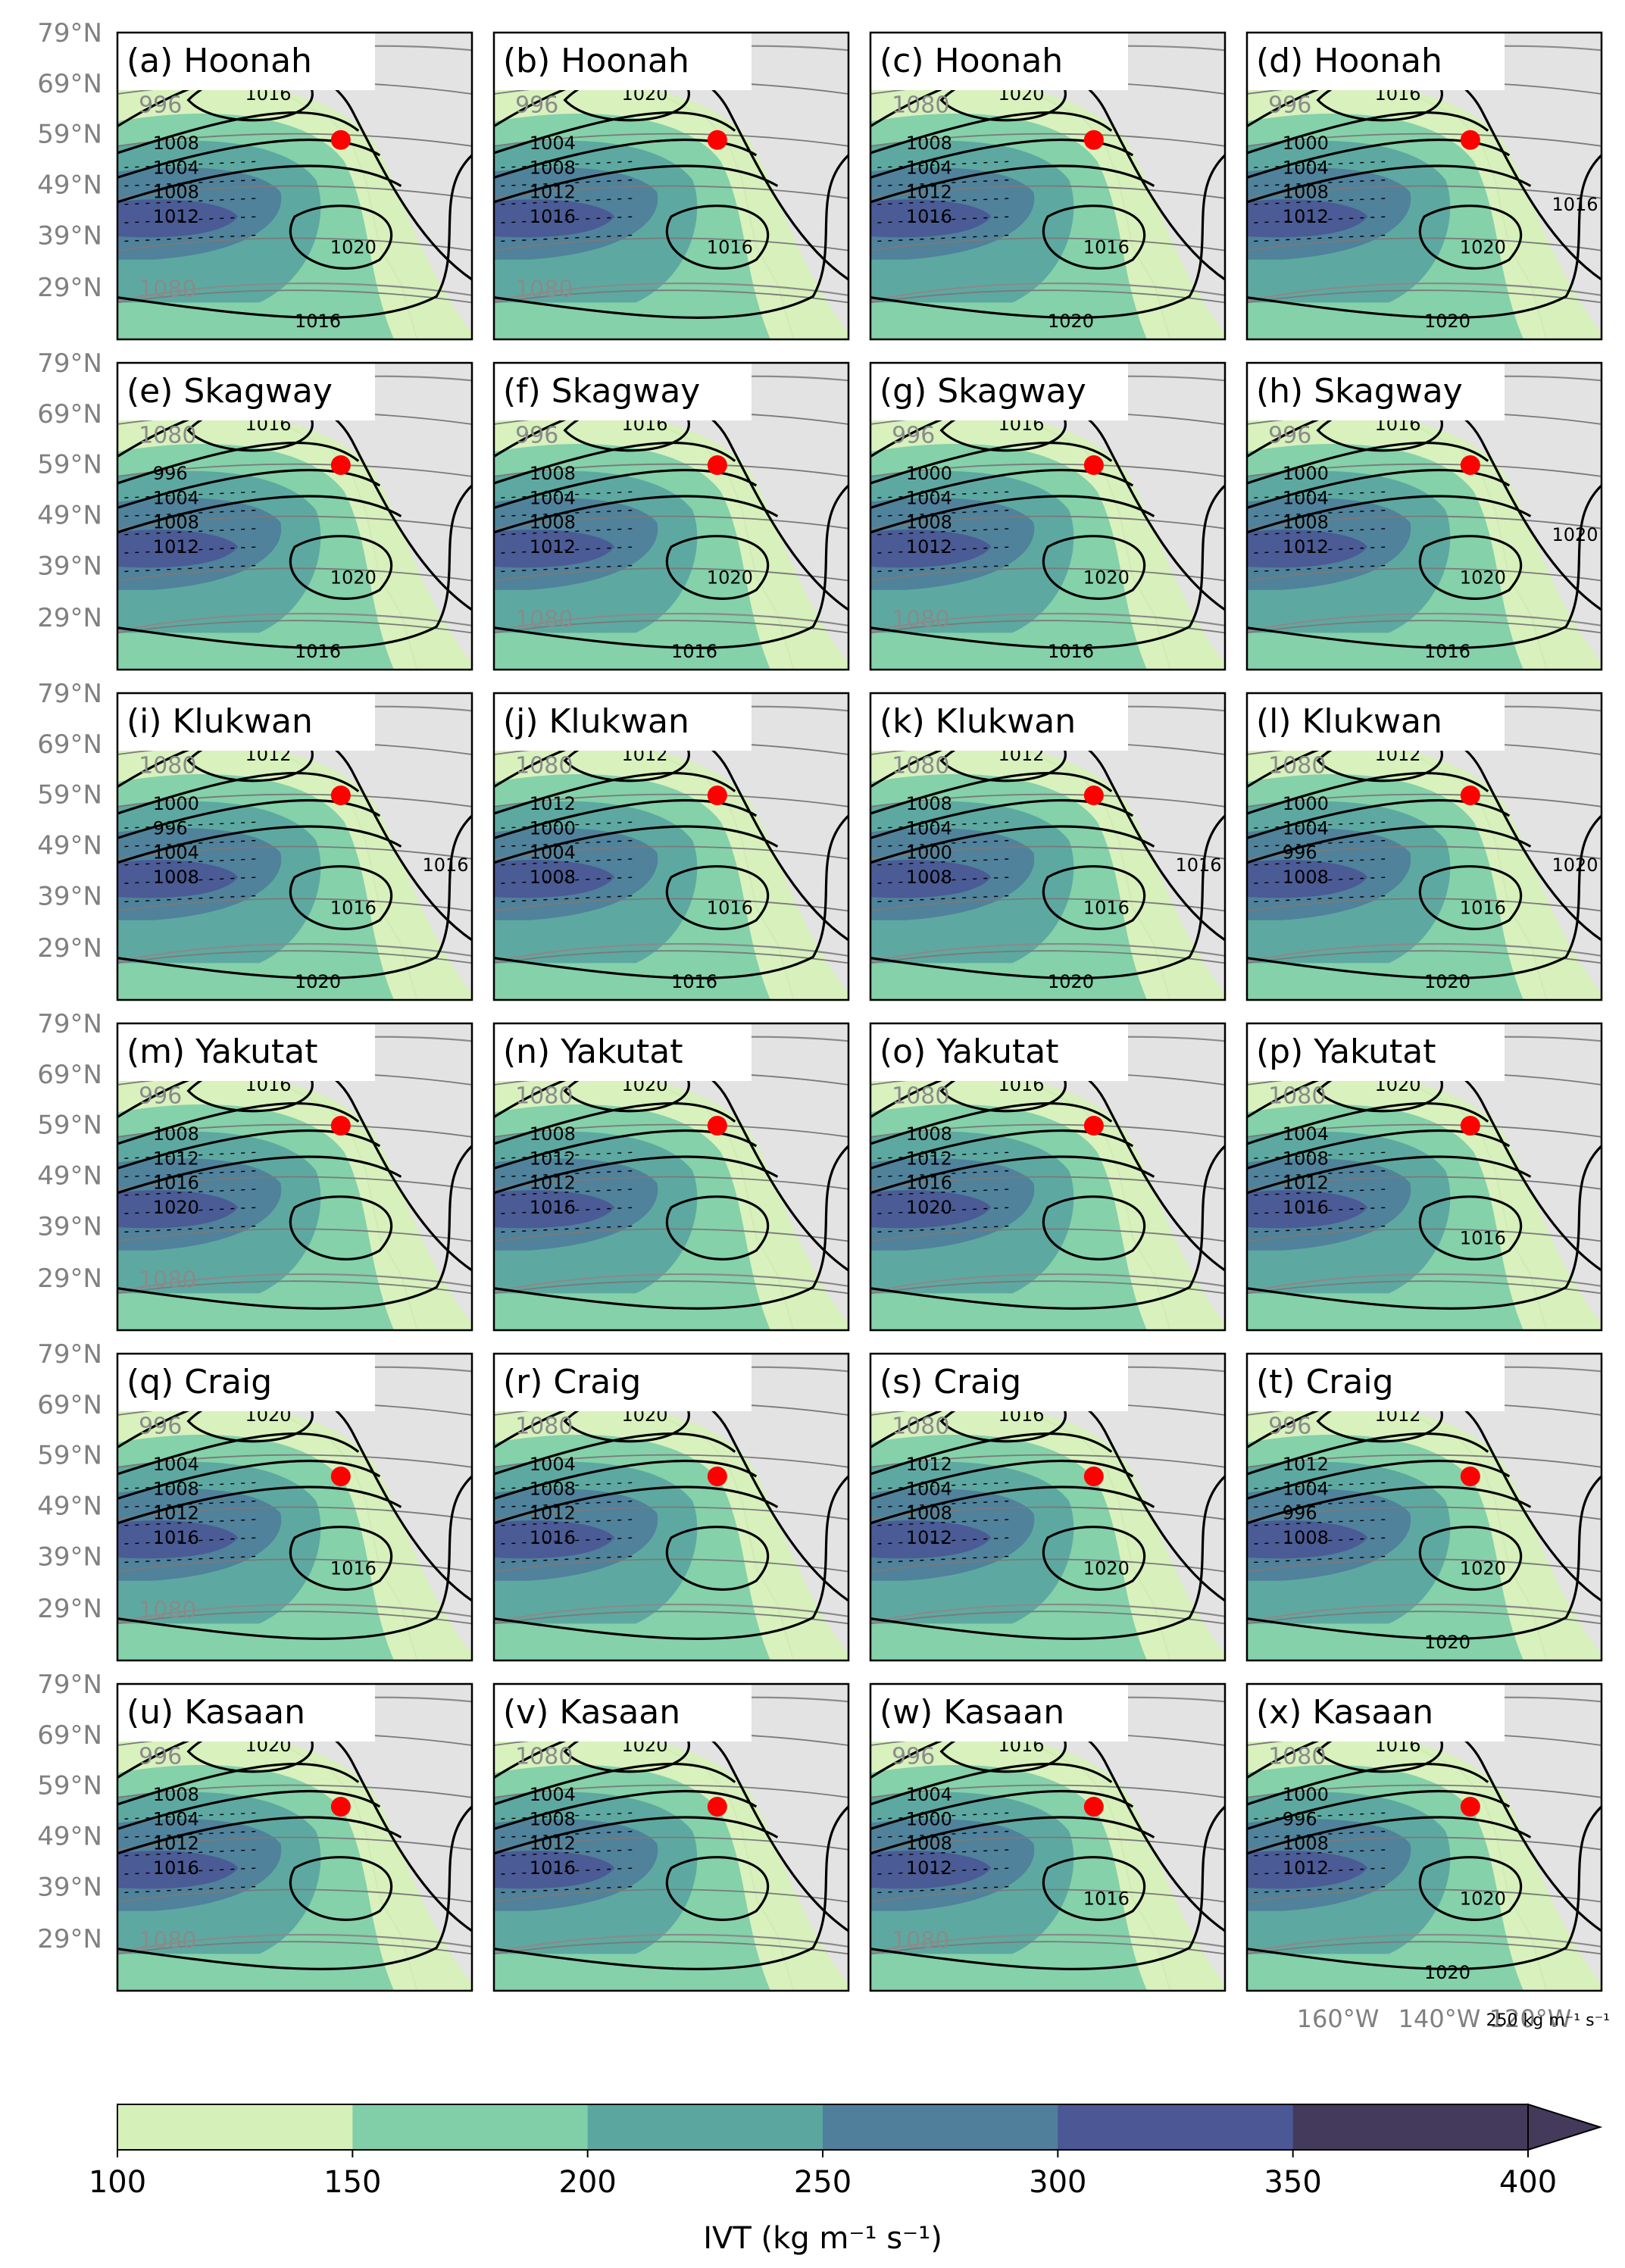 Image resolution: width=1625 pixels, height=2268 pixels. What do you see at coordinates (914, 435) in the screenshot?
I see `geopotential-label: 996` at bounding box center [914, 435].